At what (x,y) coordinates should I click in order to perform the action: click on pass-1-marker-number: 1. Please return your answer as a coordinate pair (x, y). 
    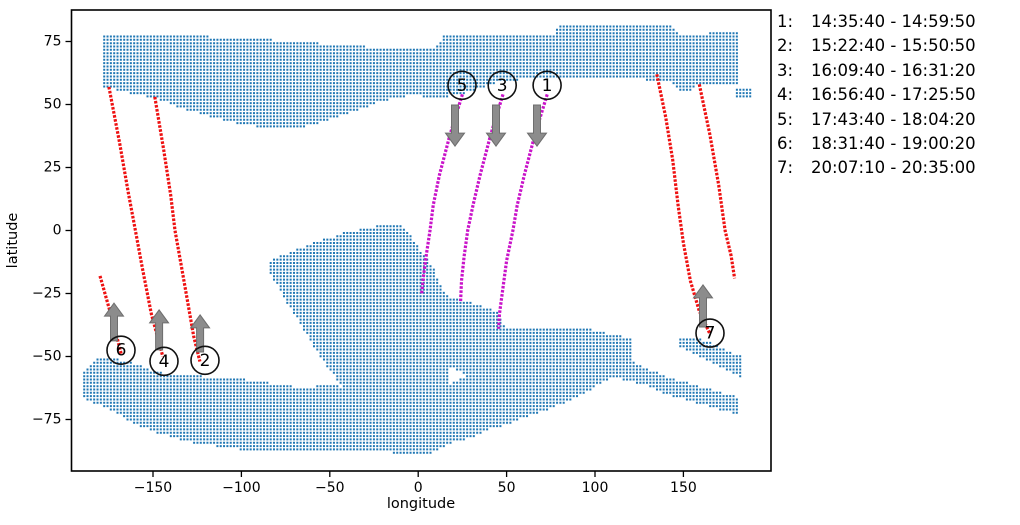
    Looking at the image, I should click on (547, 86).